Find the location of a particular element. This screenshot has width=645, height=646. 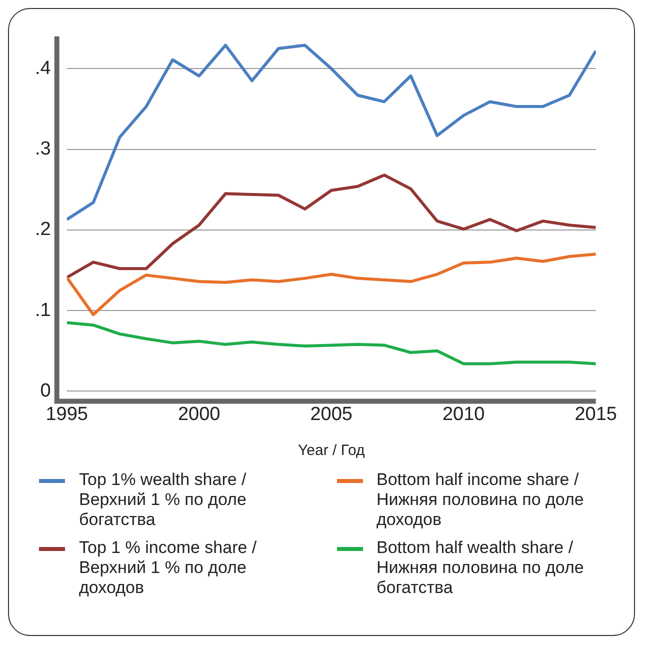

x-tick-label: 2015 is located at coordinates (596, 414).